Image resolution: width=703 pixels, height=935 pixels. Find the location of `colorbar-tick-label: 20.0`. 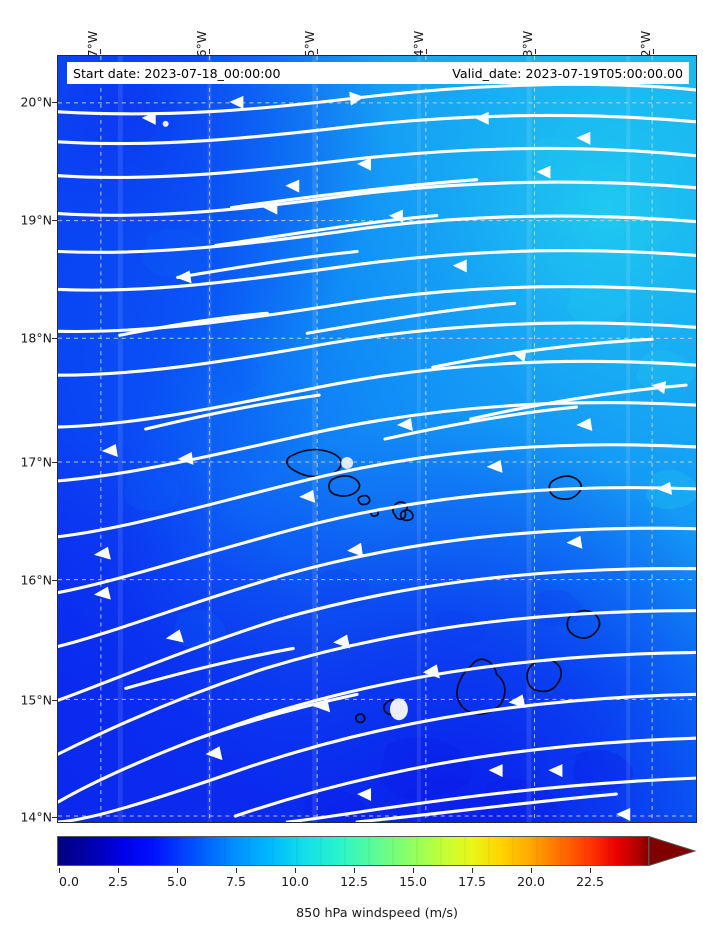

colorbar-tick-label: 20.0 is located at coordinates (531, 881).